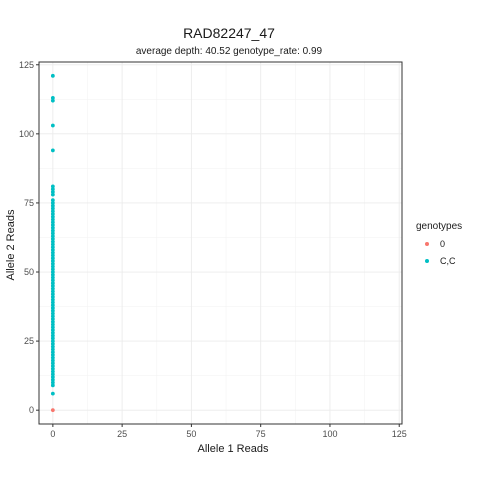 This screenshot has height=480, width=480. What do you see at coordinates (29, 341) in the screenshot?
I see `y-tick-label: 25` at bounding box center [29, 341].